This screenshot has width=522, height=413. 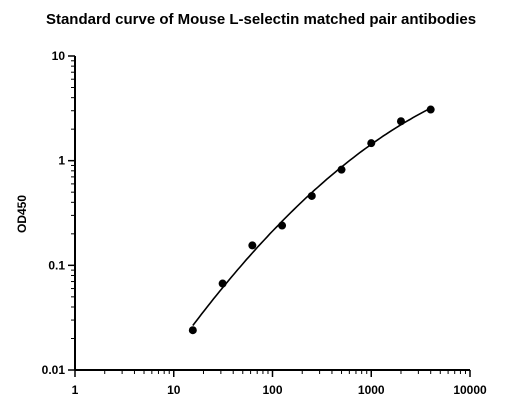 I want to click on x-tick-label: 1, so click(x=75, y=390).